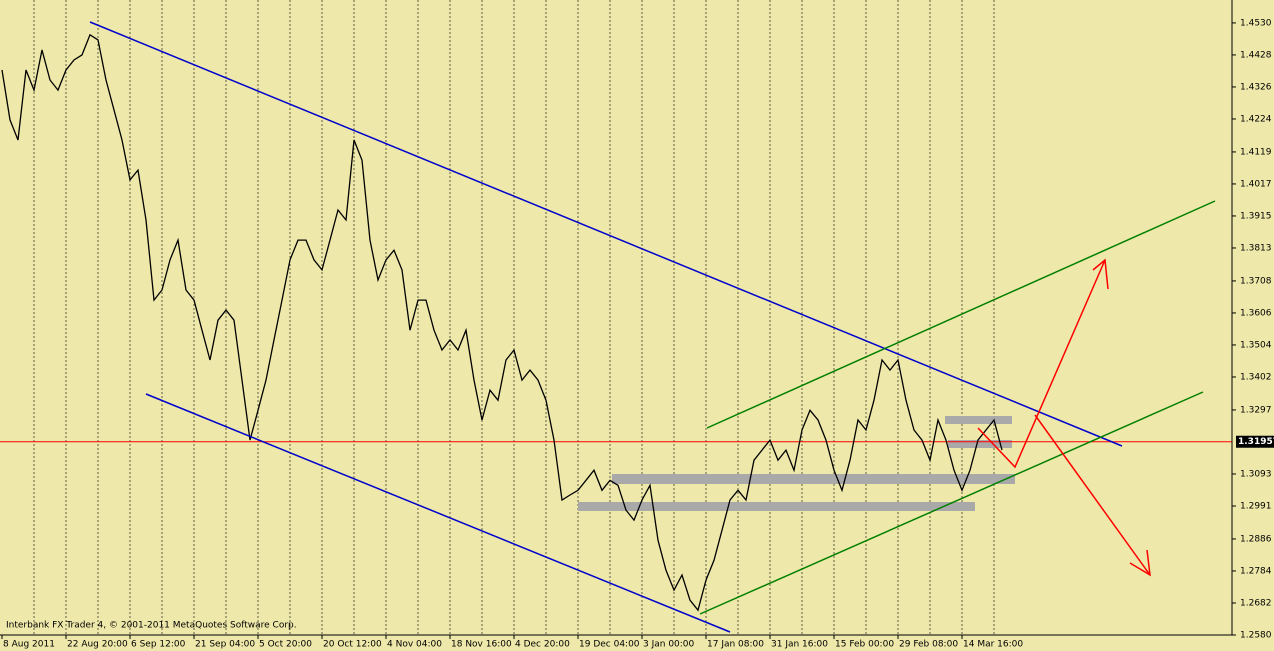 The image size is (1274, 651). Describe the element at coordinates (735, 645) in the screenshot. I see `x-tick-label: 17 Jan 08:00` at that location.